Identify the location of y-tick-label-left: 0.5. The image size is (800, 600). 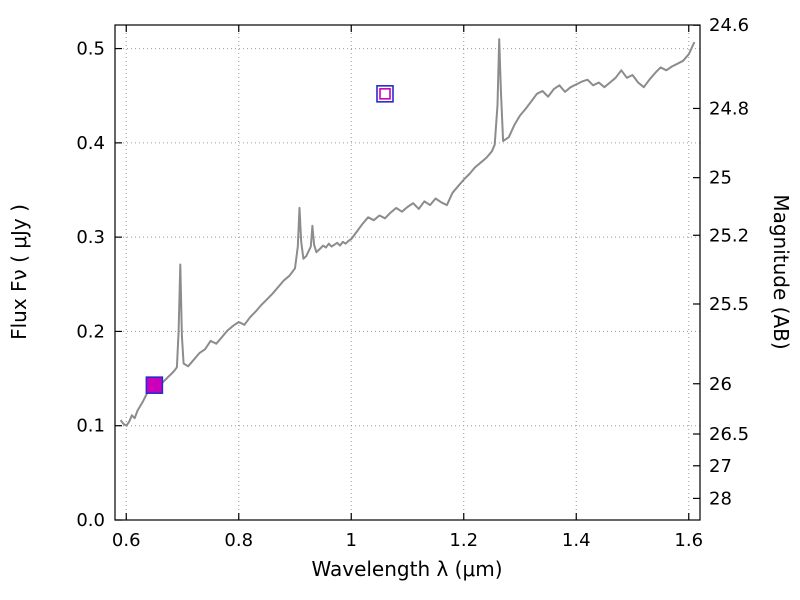
(90, 49).